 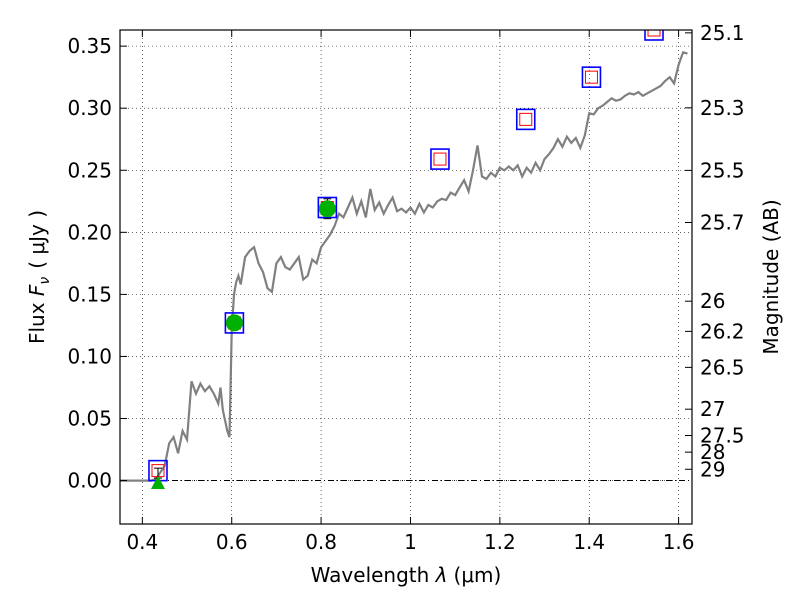 What do you see at coordinates (722, 331) in the screenshot?
I see `mag-tick-label: 26.2` at bounding box center [722, 331].